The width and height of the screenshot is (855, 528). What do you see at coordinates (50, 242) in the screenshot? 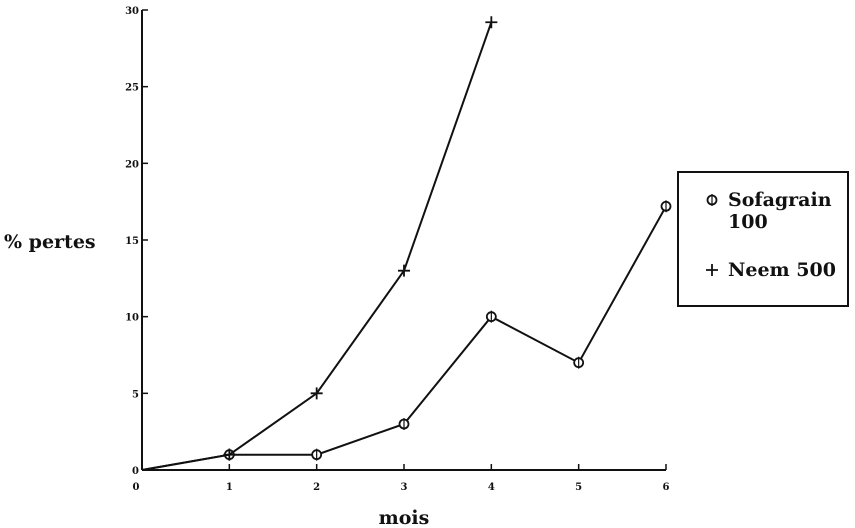
I see `y-axis-title: % pertes` at bounding box center [50, 242].